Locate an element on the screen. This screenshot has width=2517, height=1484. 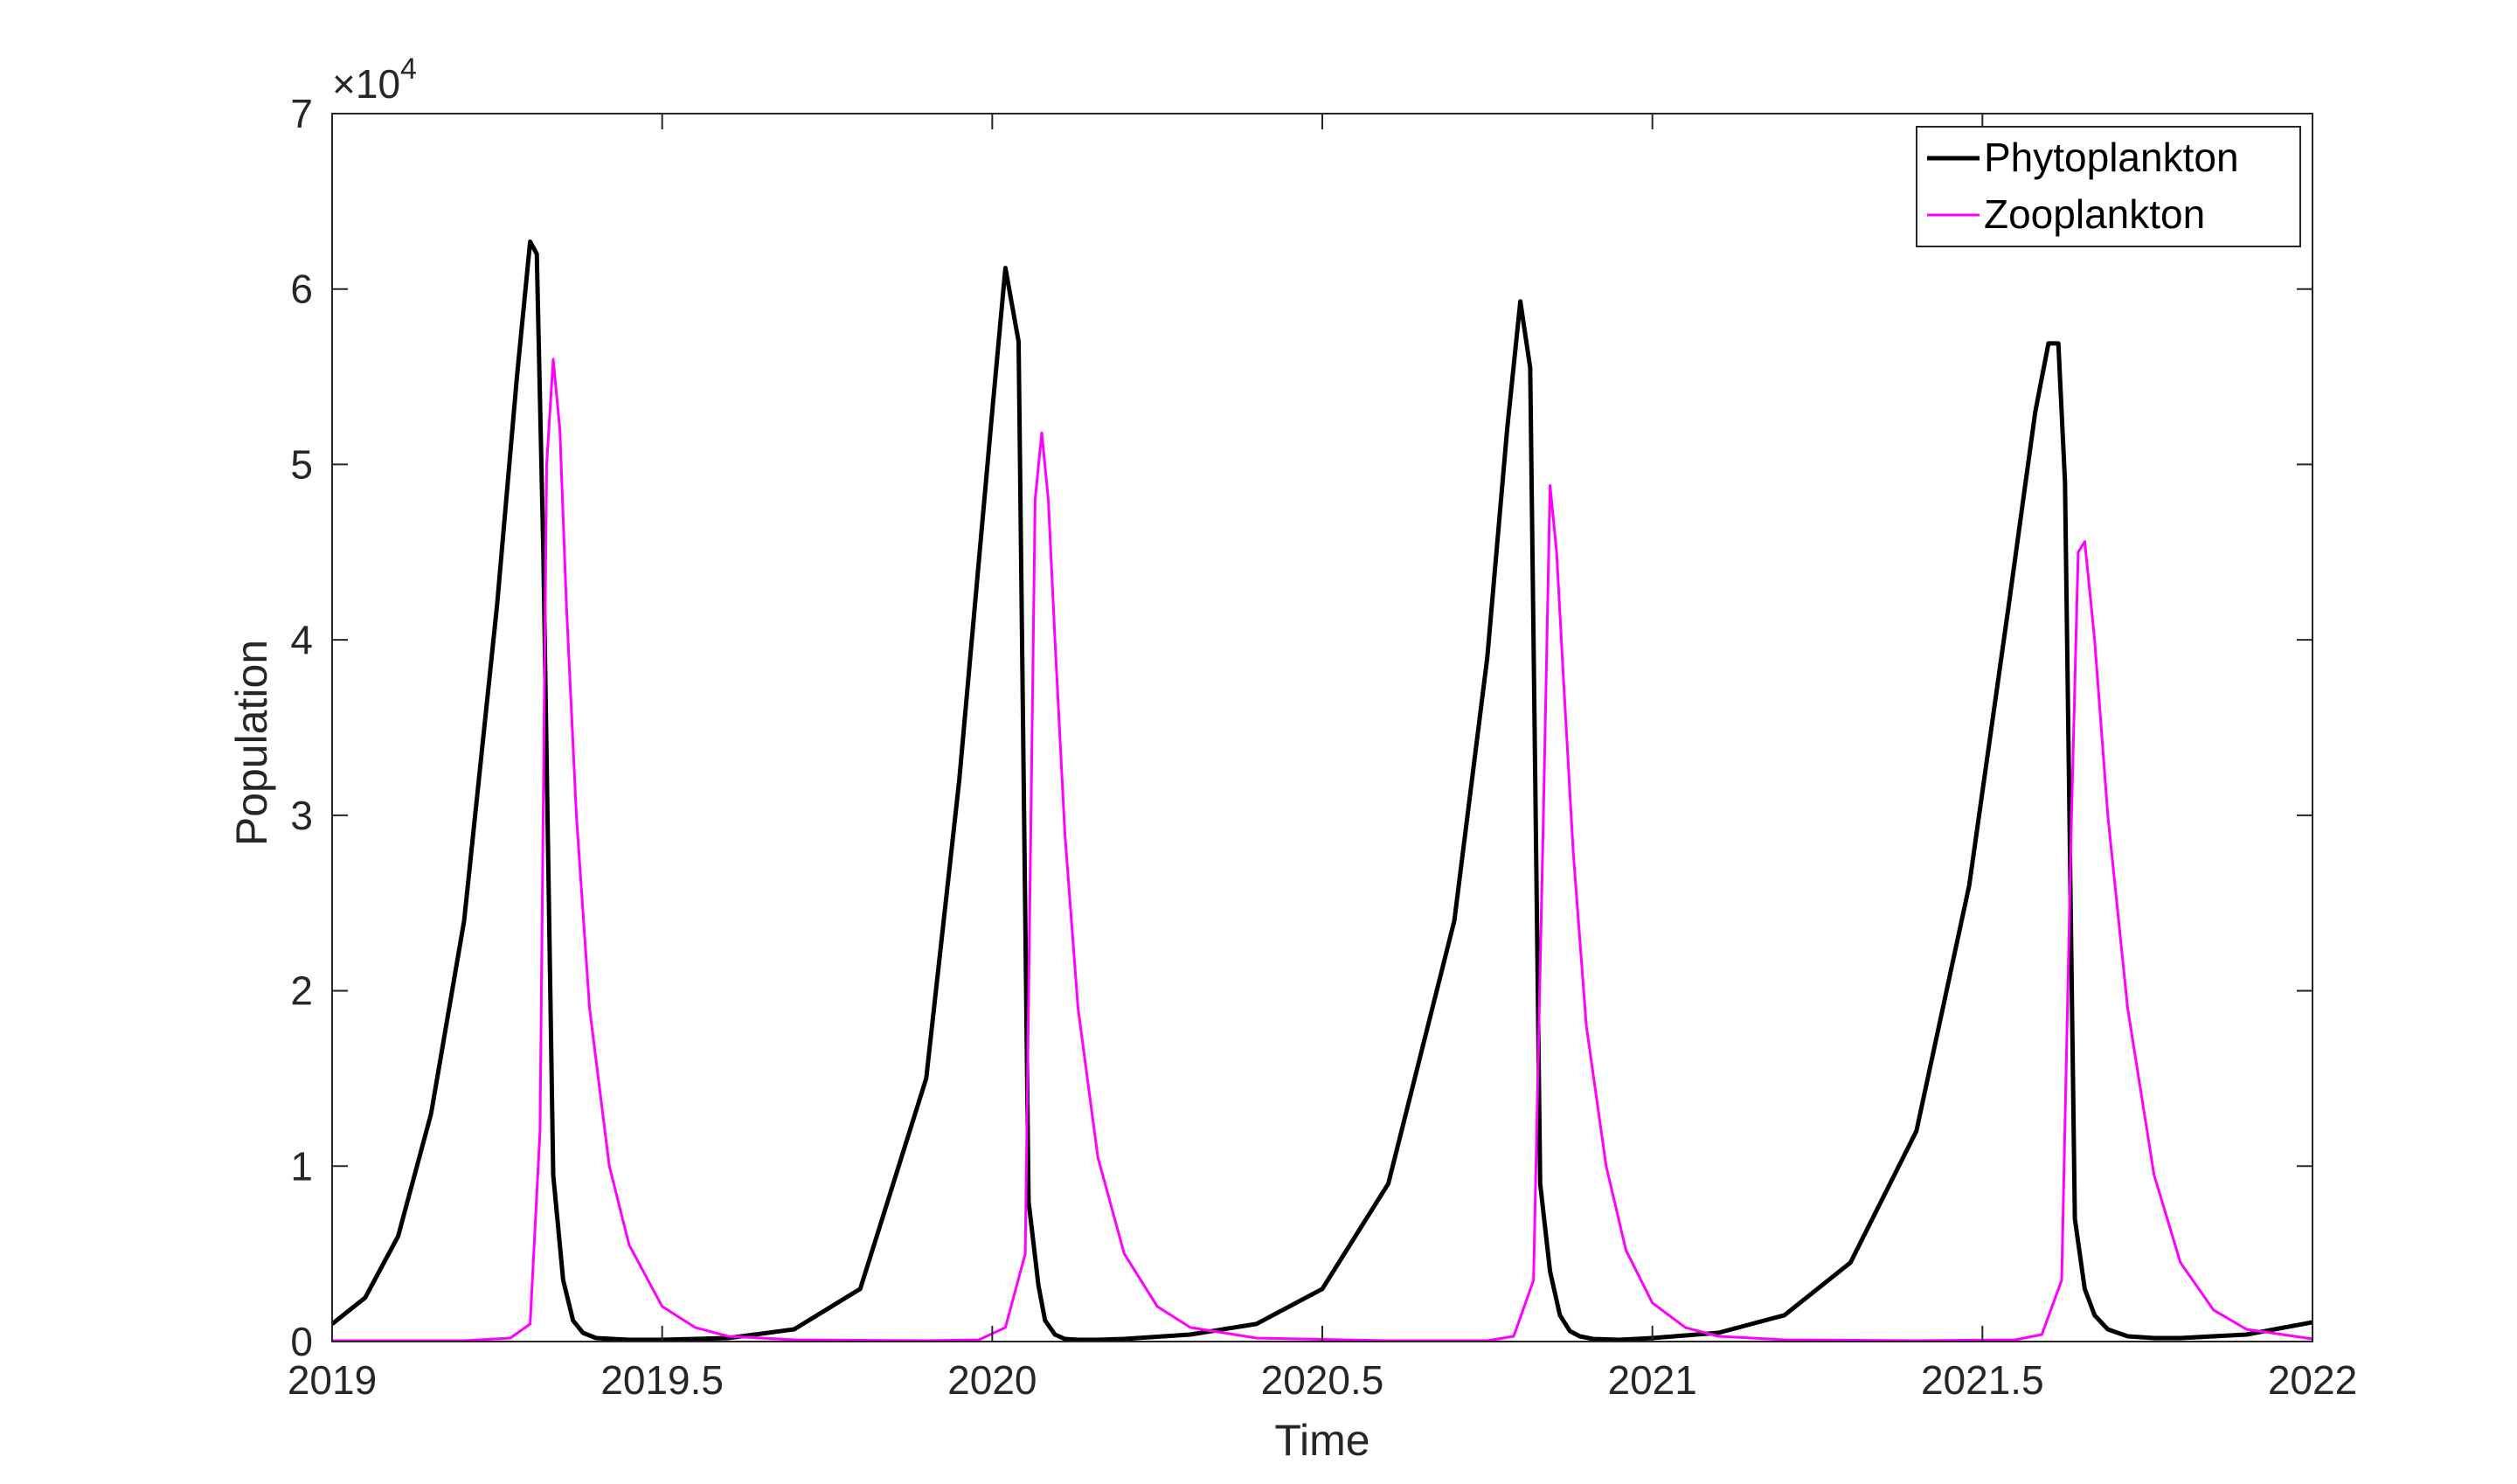
legend-label-zooplankton: Zooplankton is located at coordinates (2094, 214).